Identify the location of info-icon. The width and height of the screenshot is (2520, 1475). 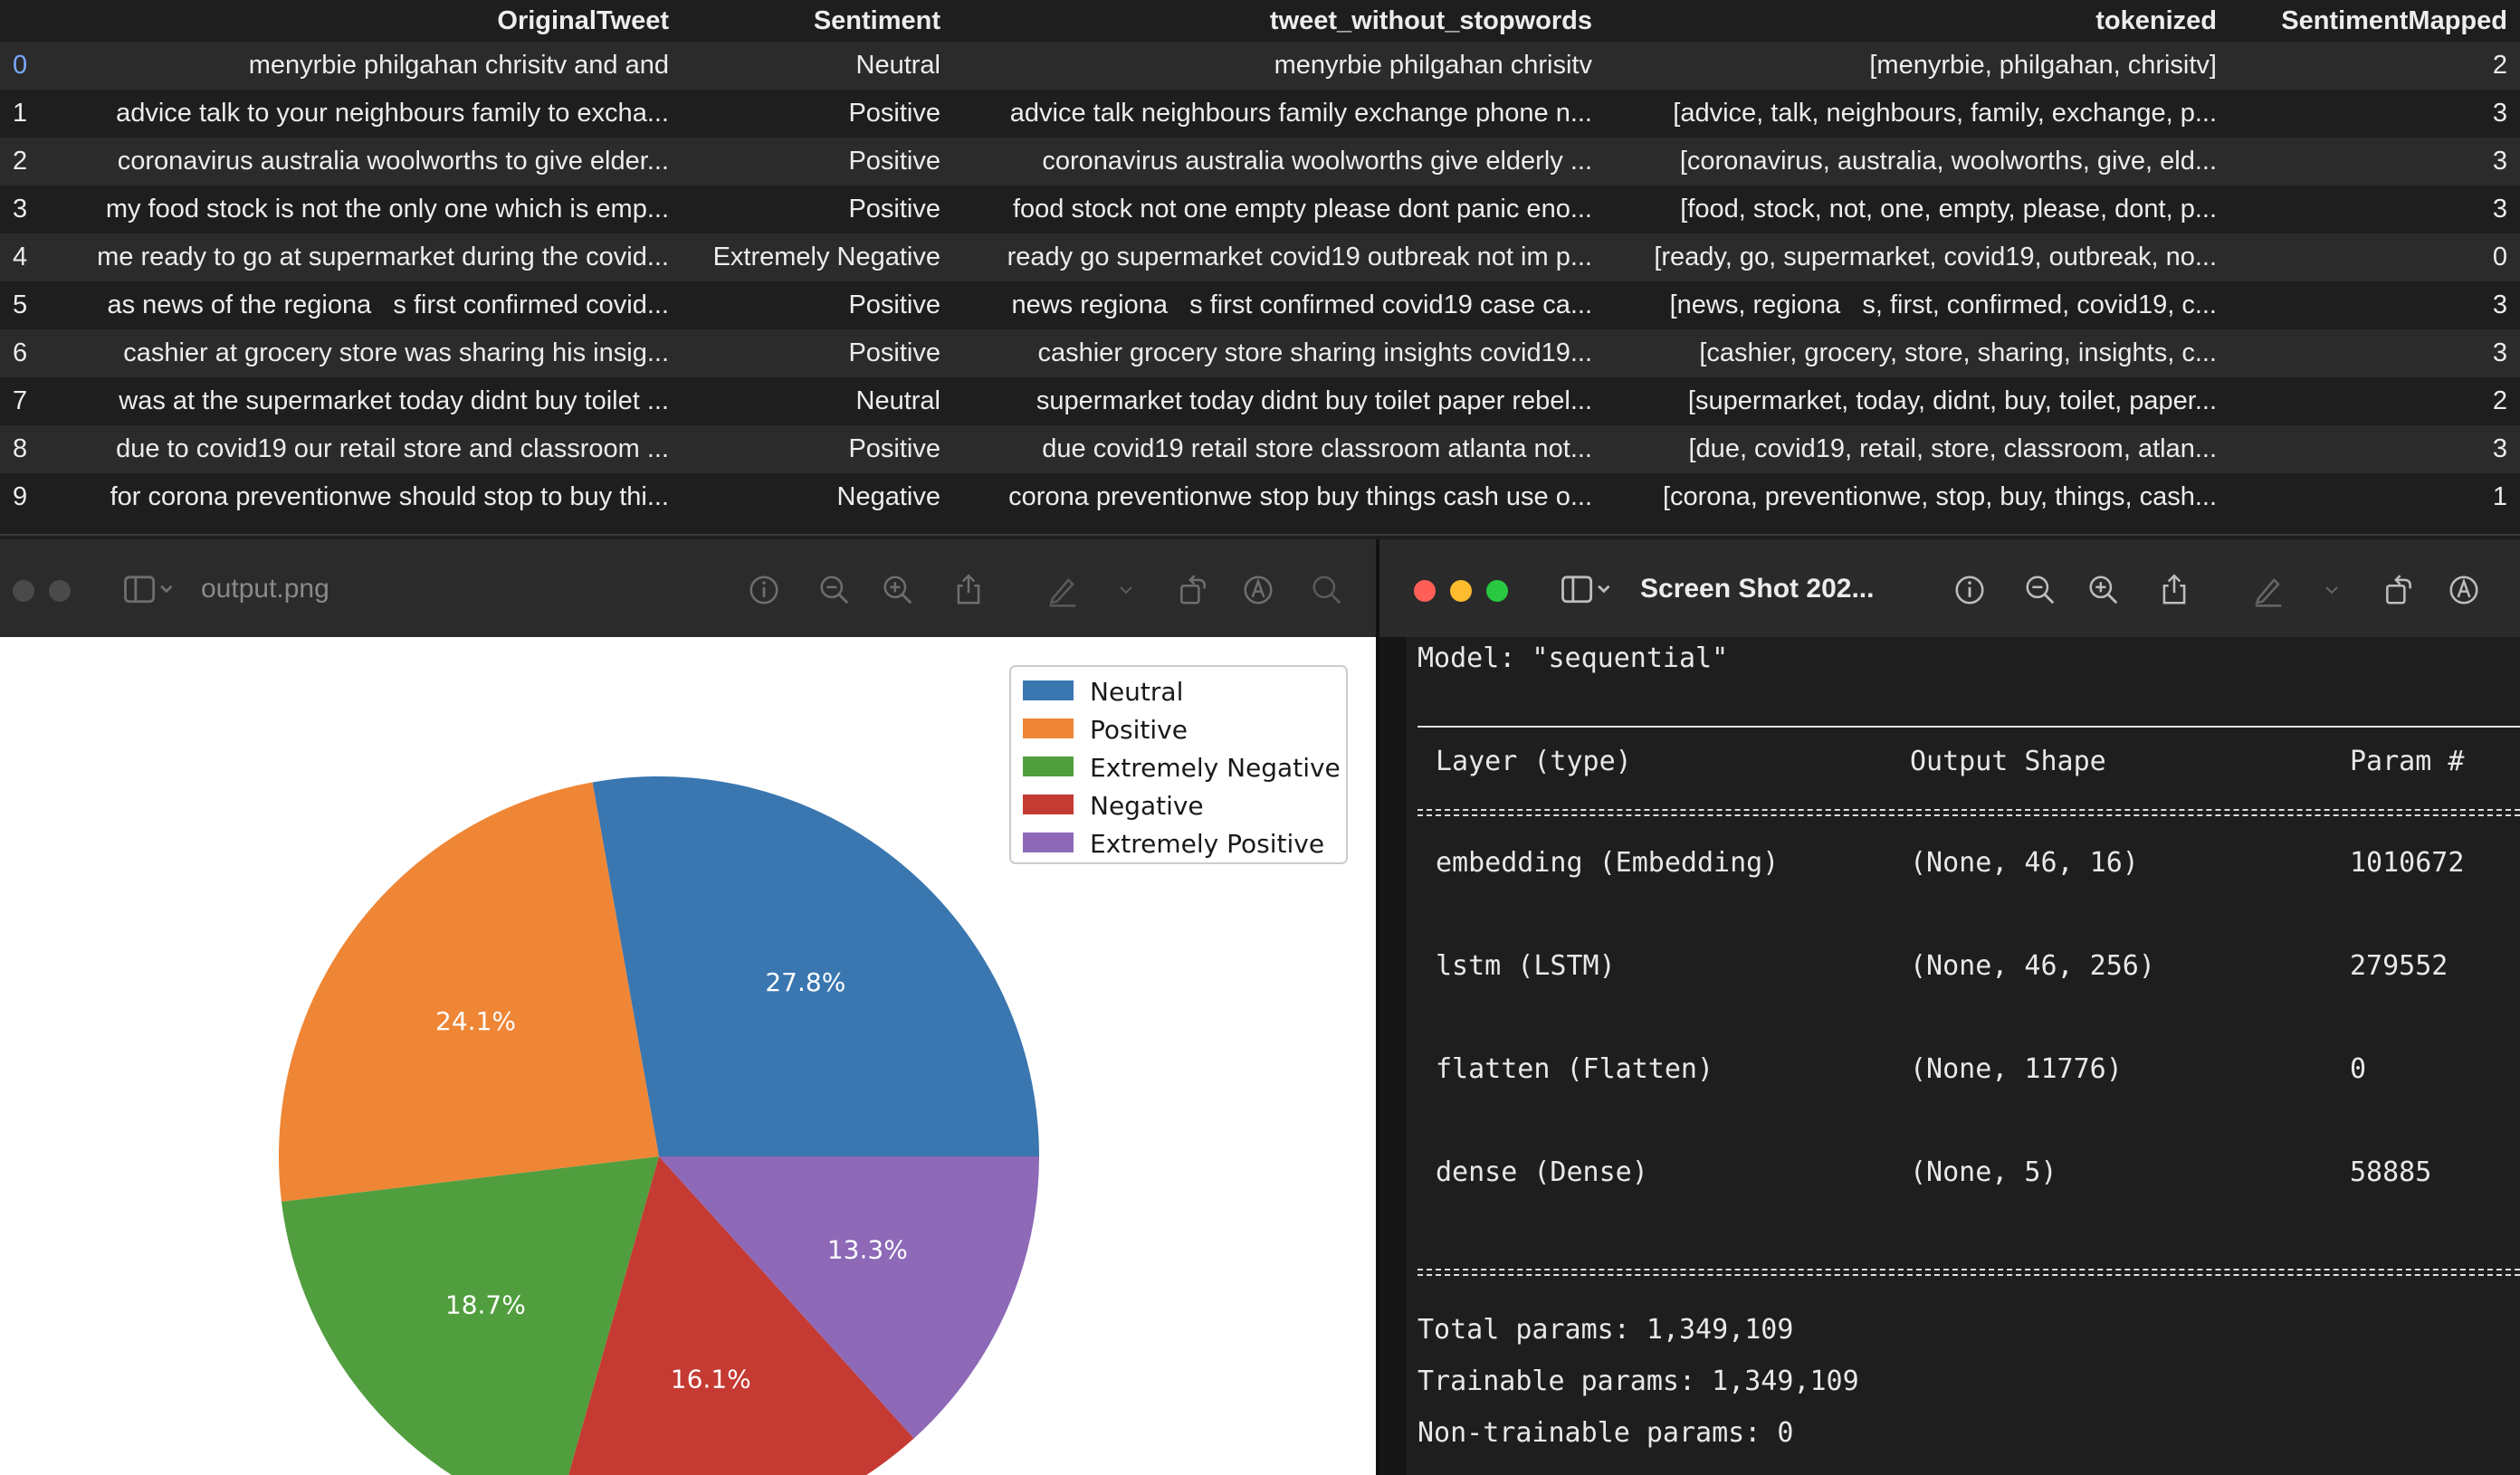
(764, 590).